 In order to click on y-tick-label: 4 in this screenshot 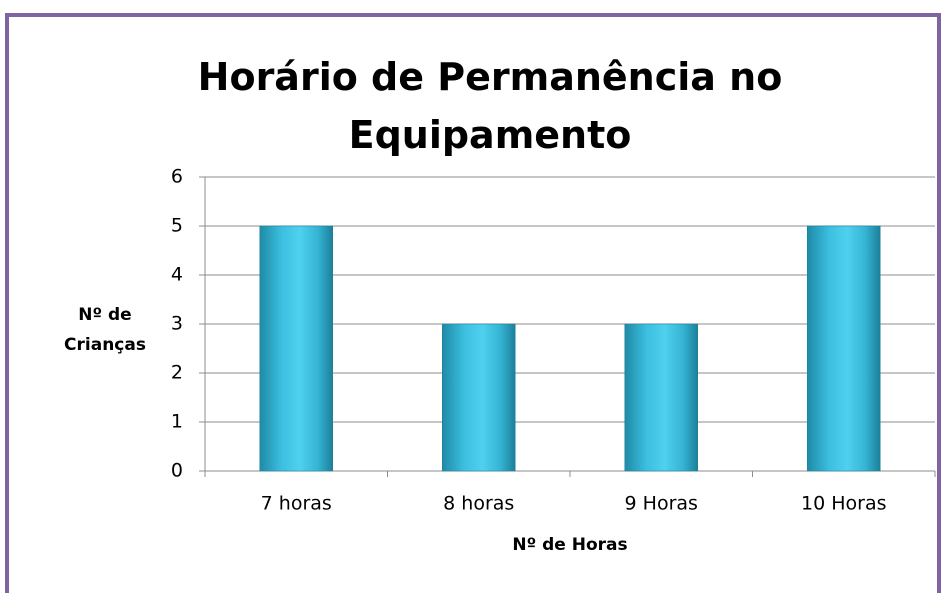, I will do `click(177, 275)`.